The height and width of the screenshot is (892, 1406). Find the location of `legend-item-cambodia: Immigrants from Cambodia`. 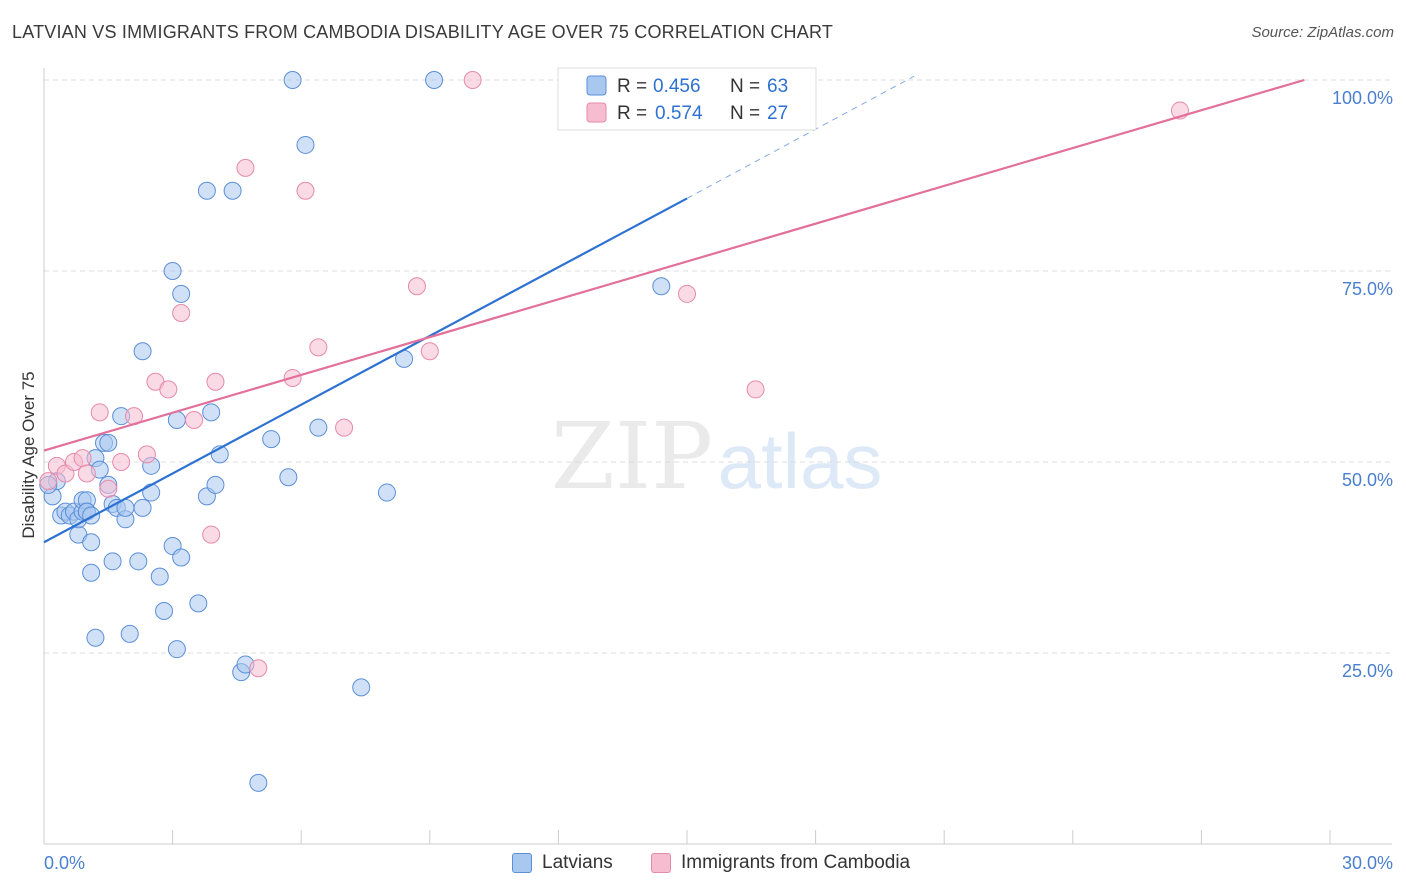

legend-item-cambodia: Immigrants from Cambodia is located at coordinates (780, 863).